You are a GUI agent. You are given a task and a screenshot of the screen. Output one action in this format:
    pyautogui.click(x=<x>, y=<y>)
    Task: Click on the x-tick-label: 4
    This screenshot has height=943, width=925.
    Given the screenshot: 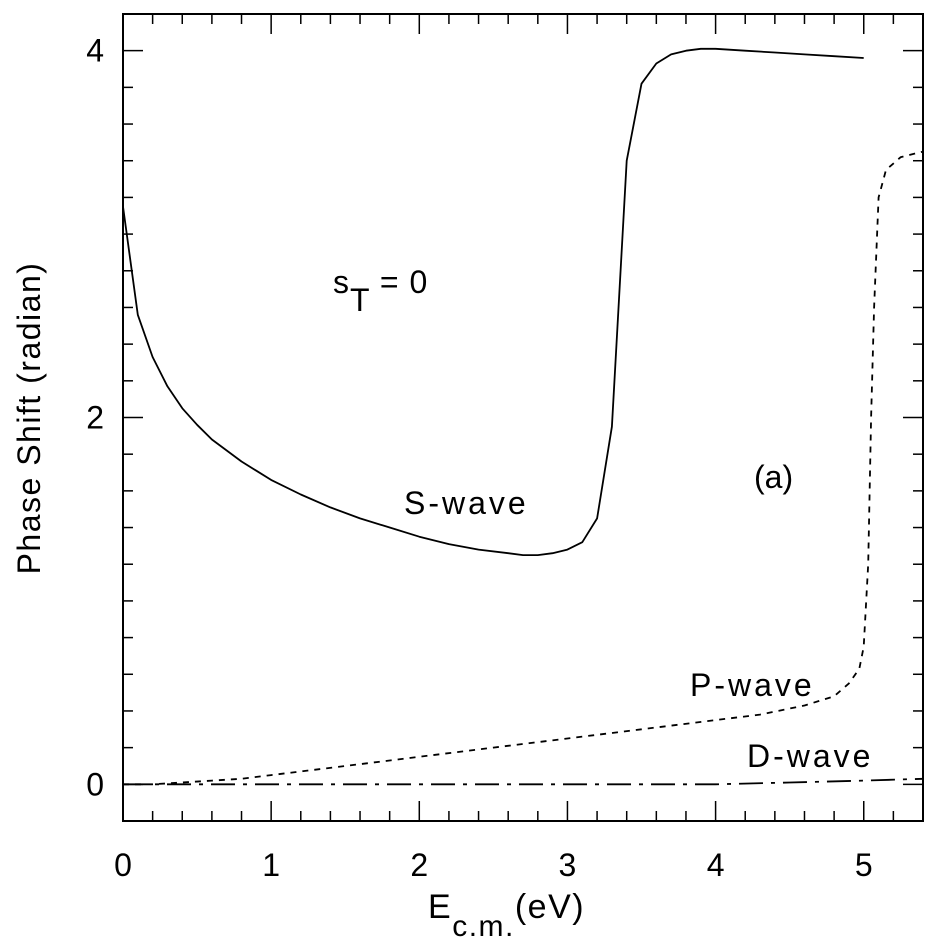 What is the action you would take?
    pyautogui.click(x=716, y=865)
    